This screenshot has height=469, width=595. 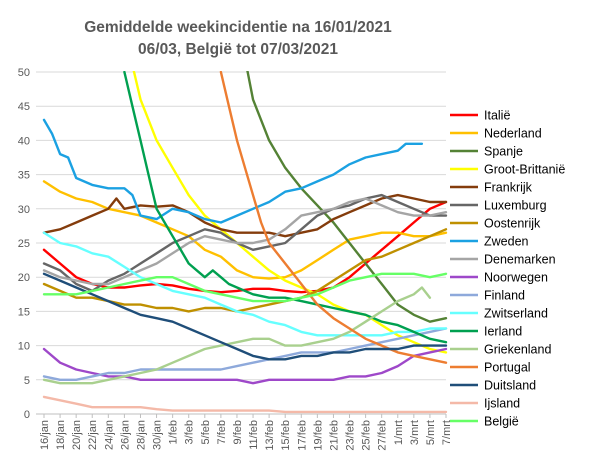 I want to click on legend-label: Luxemburg, so click(x=515, y=206).